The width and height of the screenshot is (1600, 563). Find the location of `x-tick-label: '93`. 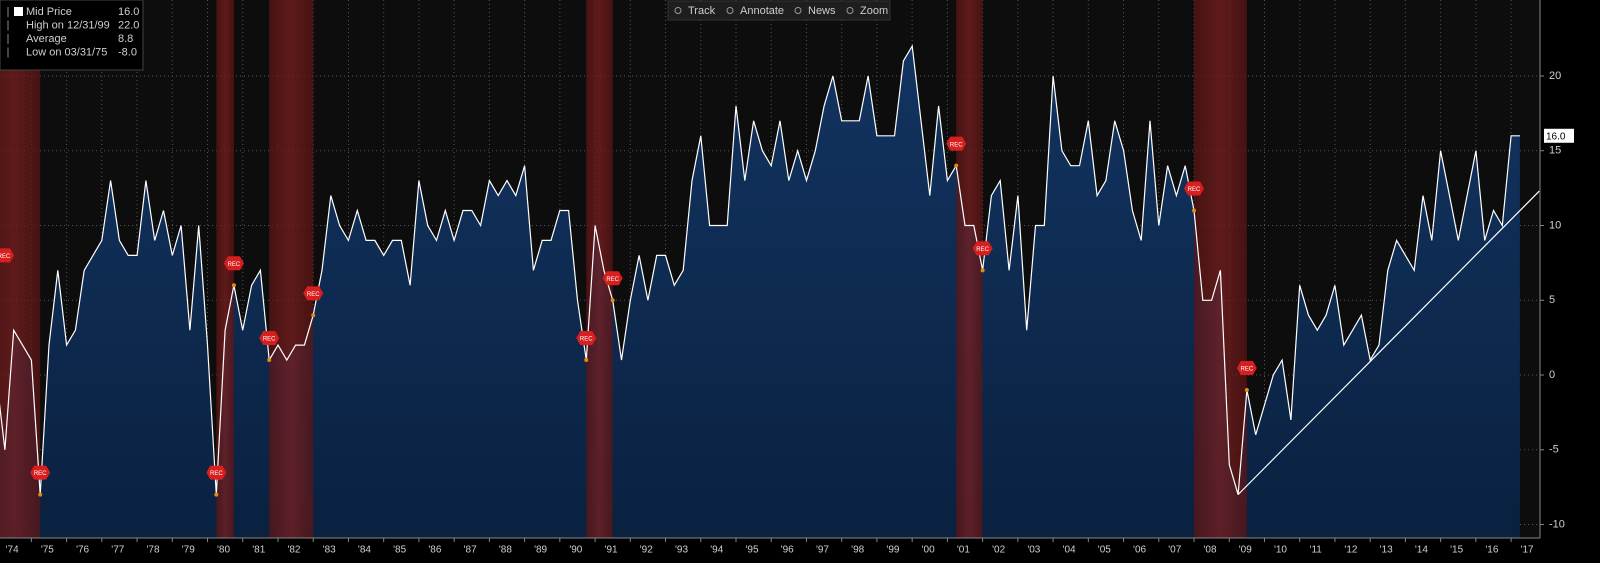

x-tick-label: '93 is located at coordinates (681, 550).